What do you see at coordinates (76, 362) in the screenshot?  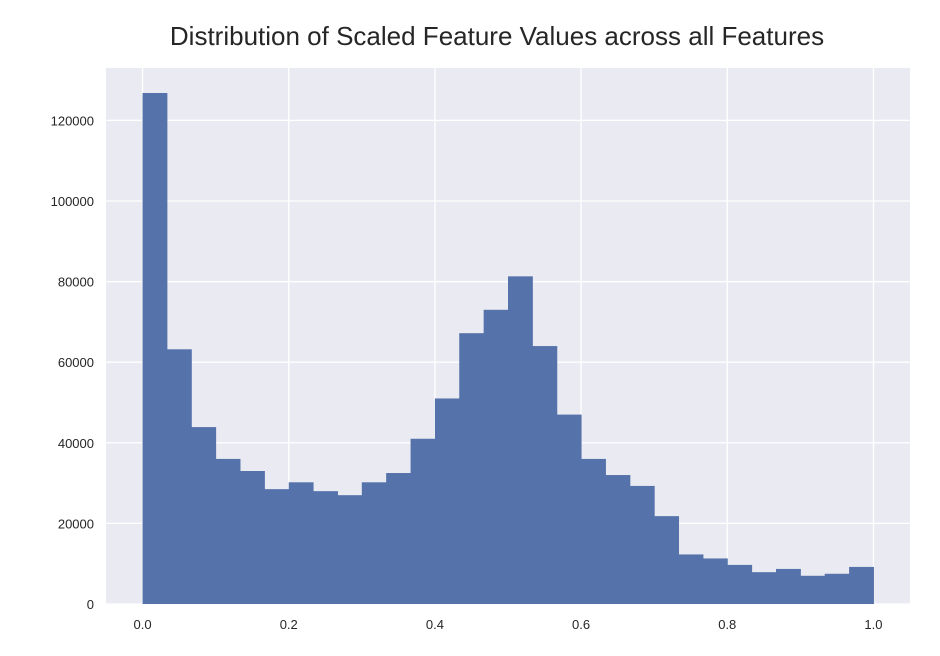 I see `y-tick-label: 60000` at bounding box center [76, 362].